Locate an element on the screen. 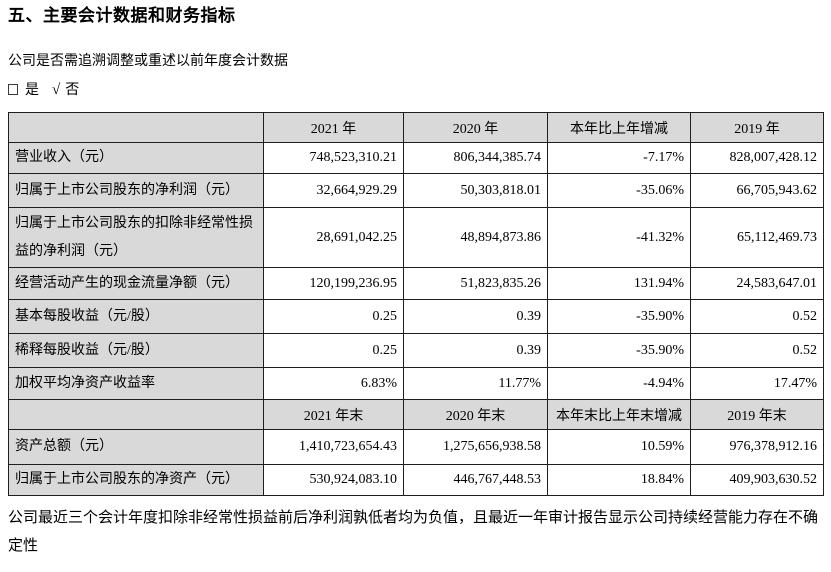  row-label: 资产总额（元） is located at coordinates (136, 447).